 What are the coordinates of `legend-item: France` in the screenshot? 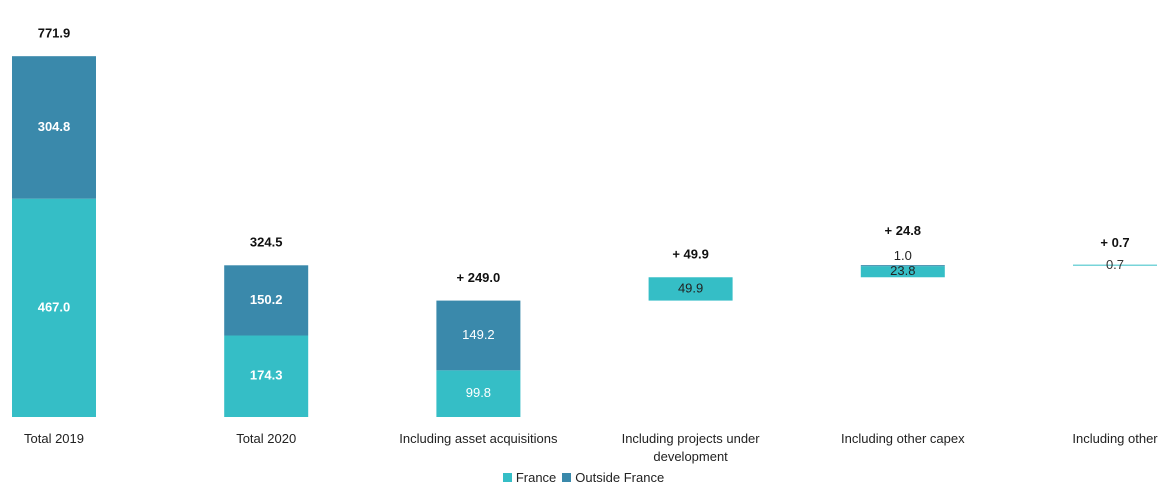 It's located at (529, 477).